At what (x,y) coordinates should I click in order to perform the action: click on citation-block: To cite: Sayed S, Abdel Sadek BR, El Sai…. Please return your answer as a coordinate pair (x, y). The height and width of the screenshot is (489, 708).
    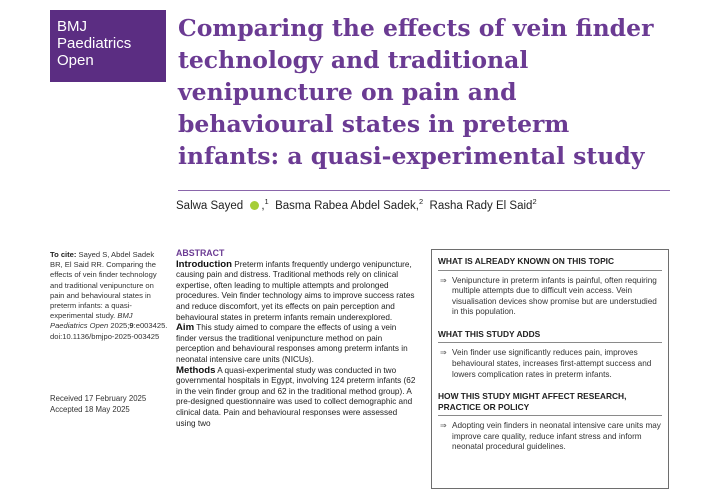
    Looking at the image, I should click on (109, 296).